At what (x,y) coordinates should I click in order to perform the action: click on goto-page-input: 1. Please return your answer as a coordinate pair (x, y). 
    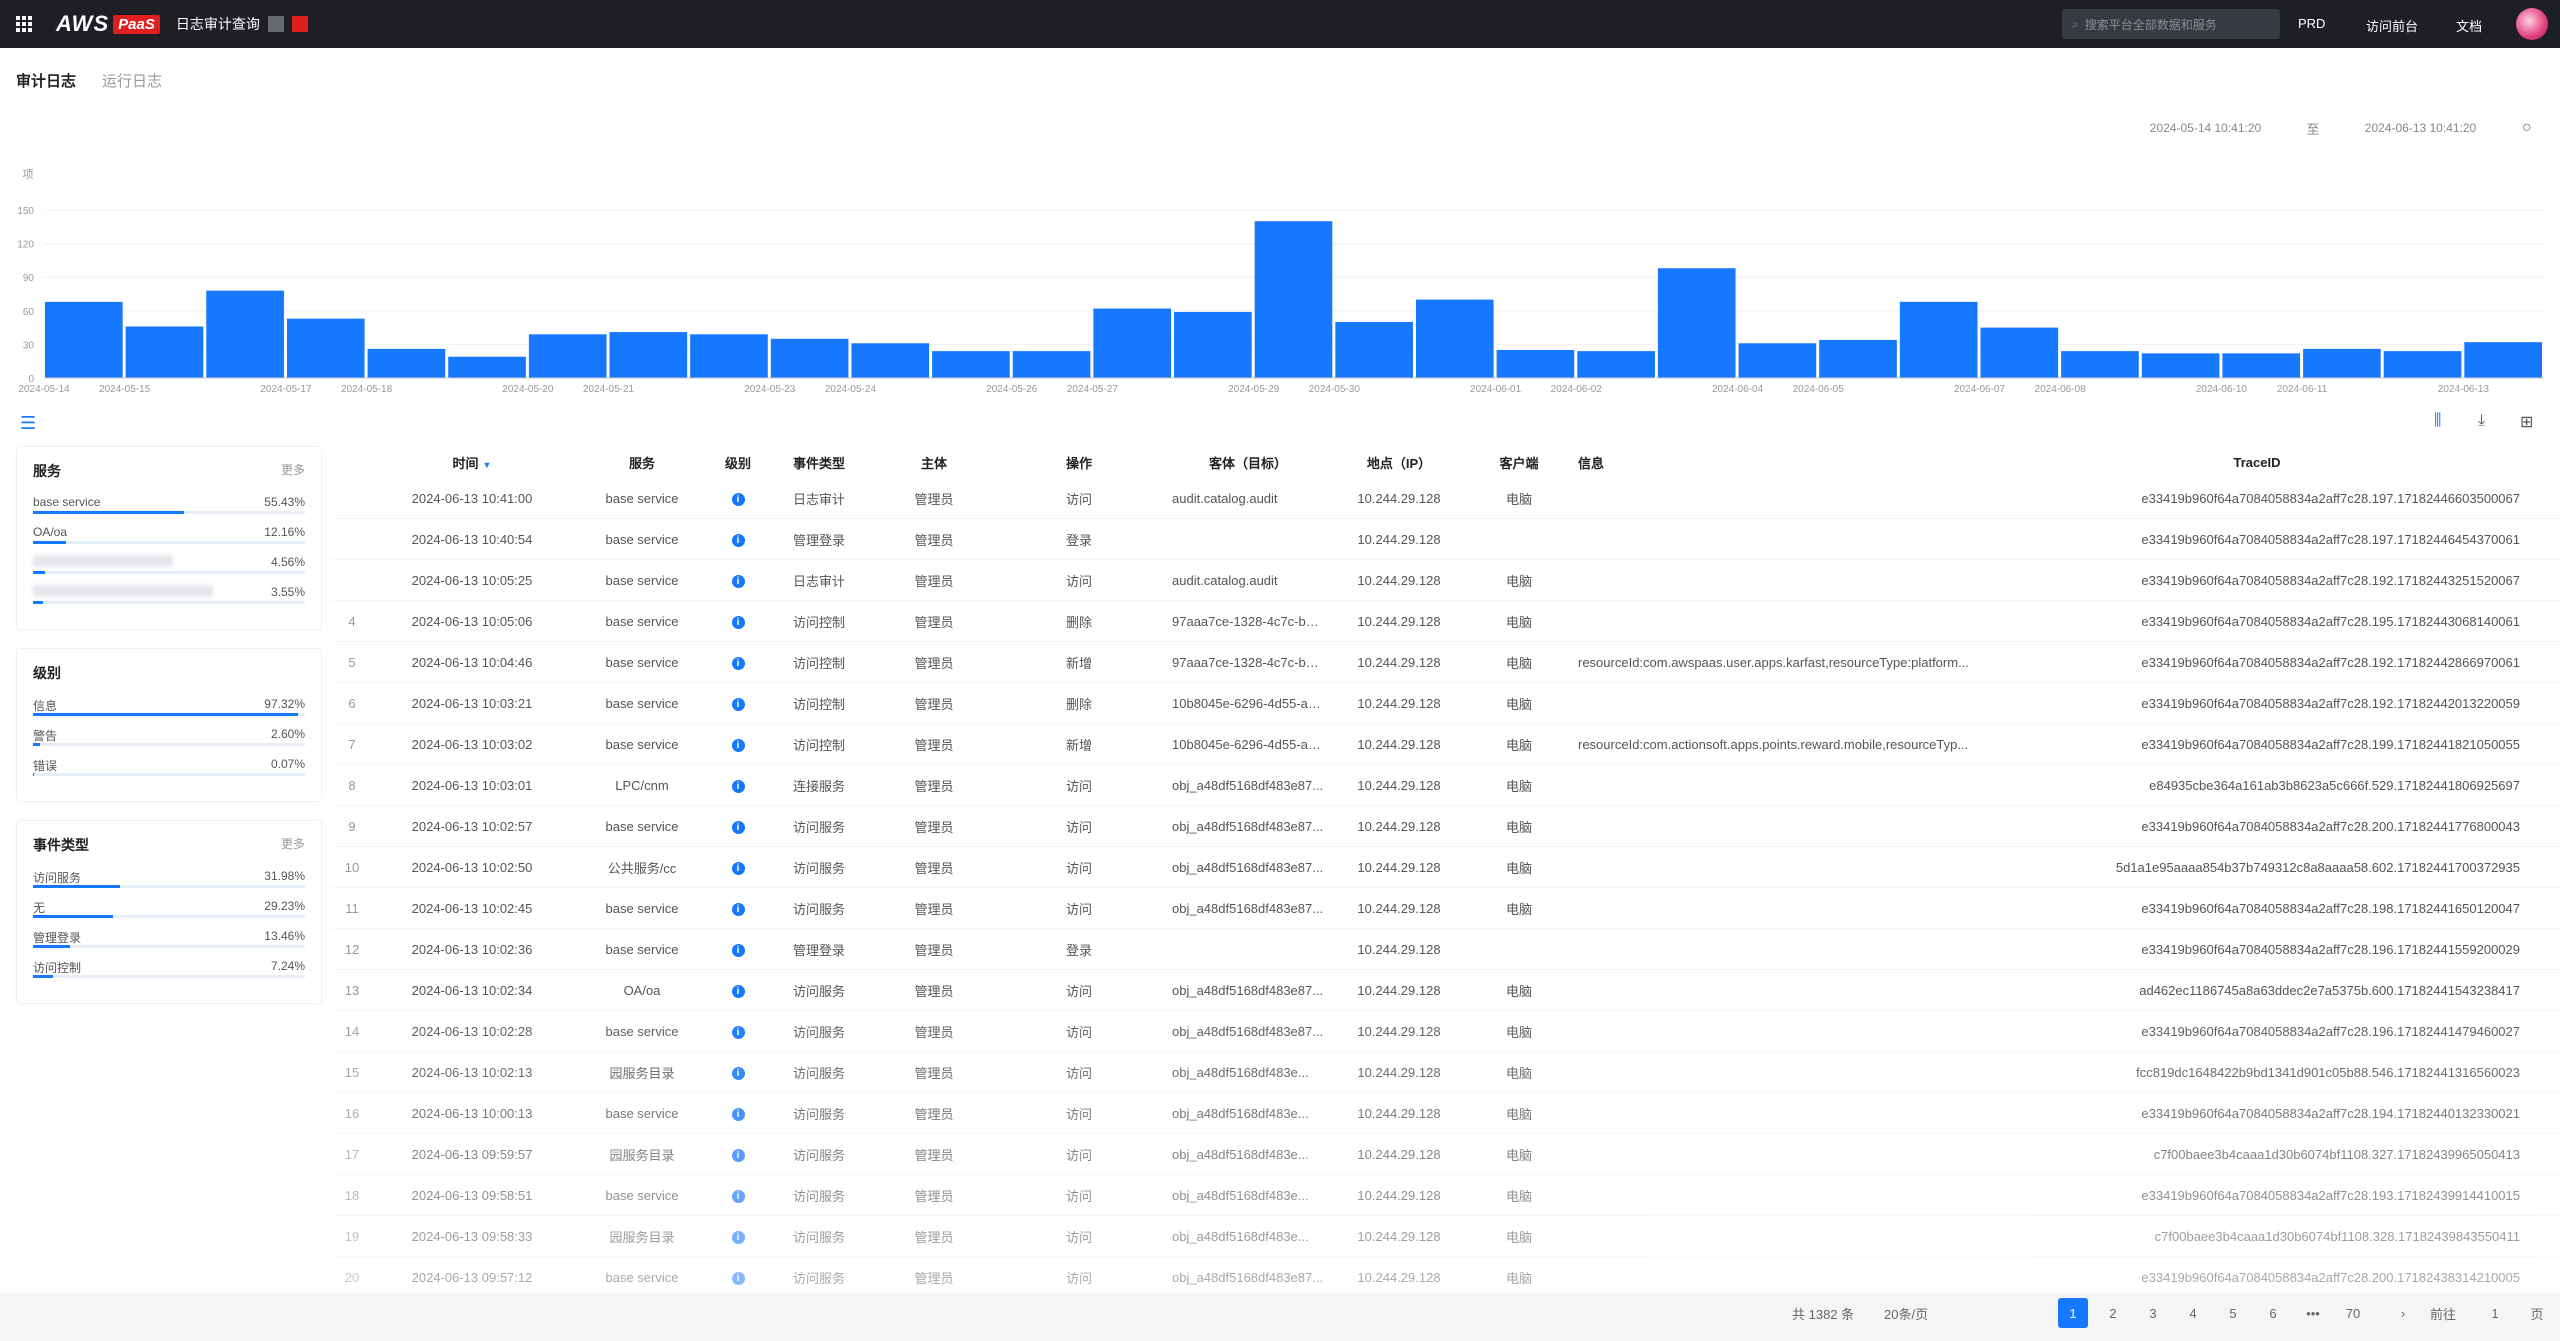
    Looking at the image, I should click on (2495, 1313).